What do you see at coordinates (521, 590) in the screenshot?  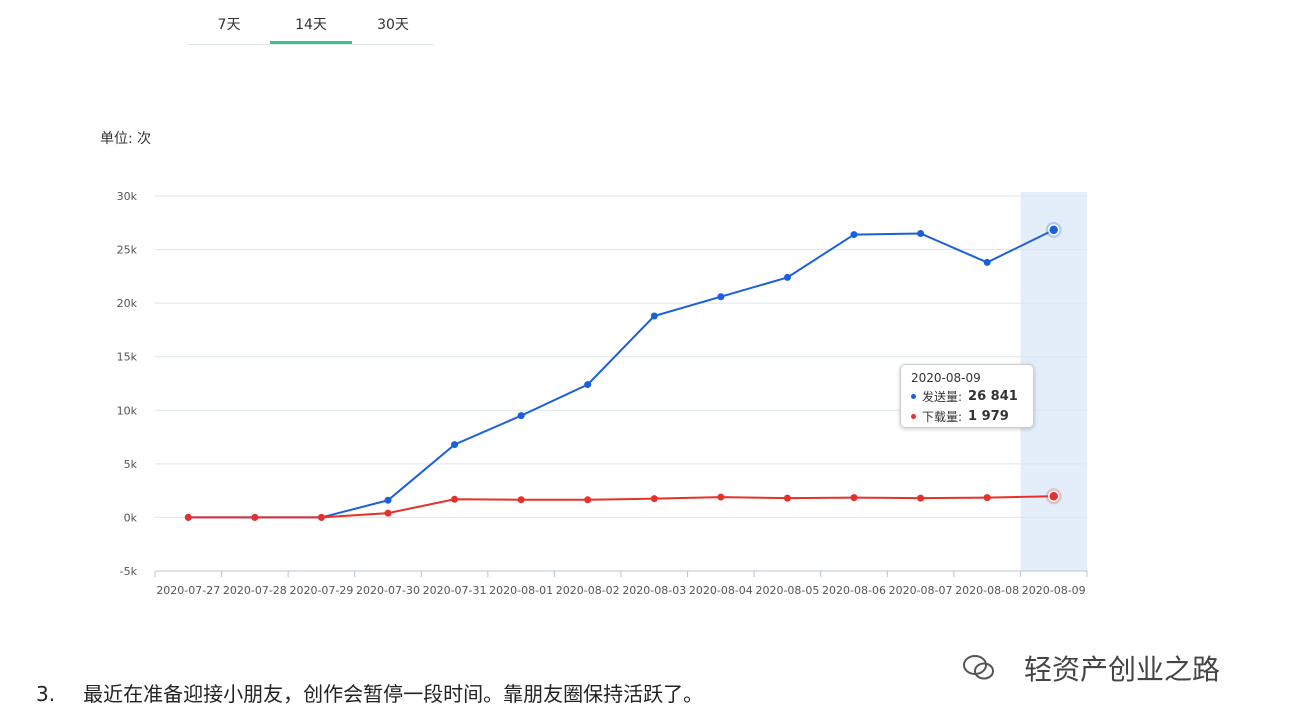 I see `x-tick-label: 2020-08-01` at bounding box center [521, 590].